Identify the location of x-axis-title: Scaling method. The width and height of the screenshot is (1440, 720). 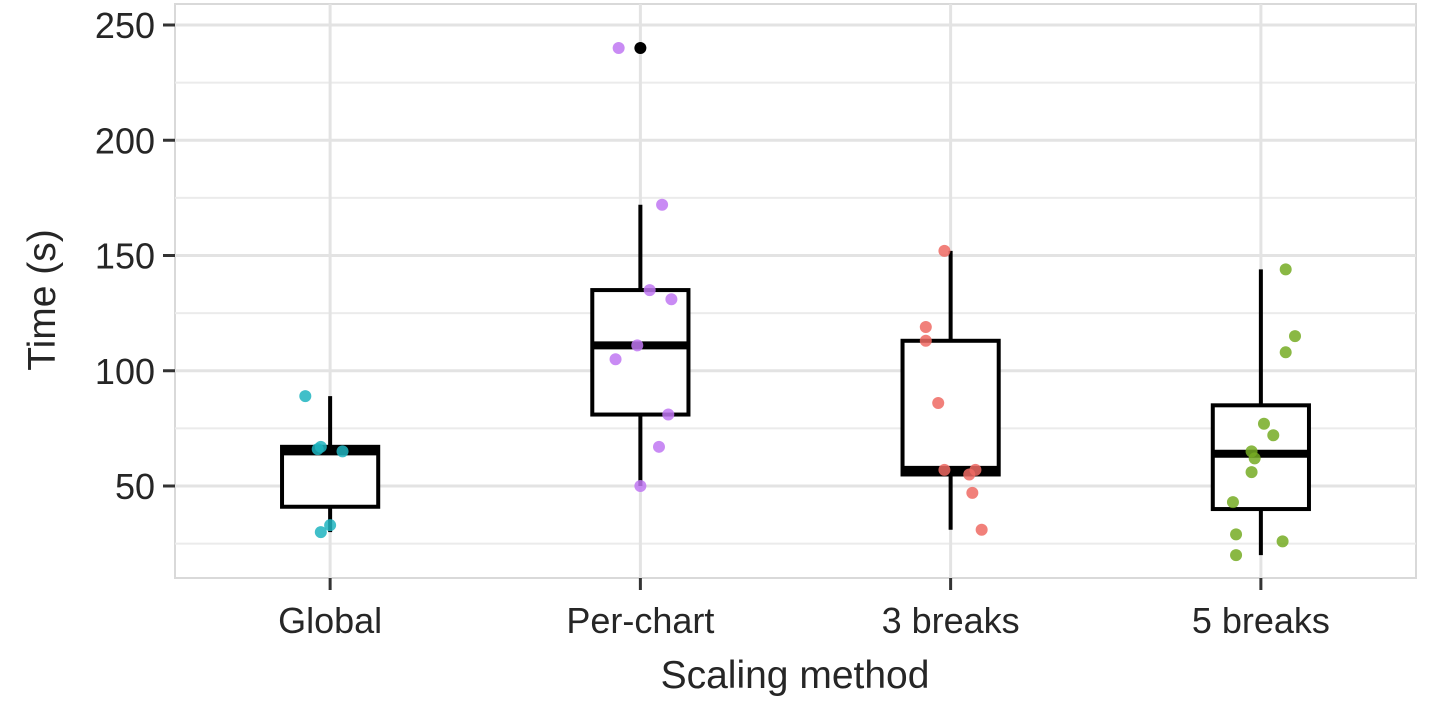
(795, 675).